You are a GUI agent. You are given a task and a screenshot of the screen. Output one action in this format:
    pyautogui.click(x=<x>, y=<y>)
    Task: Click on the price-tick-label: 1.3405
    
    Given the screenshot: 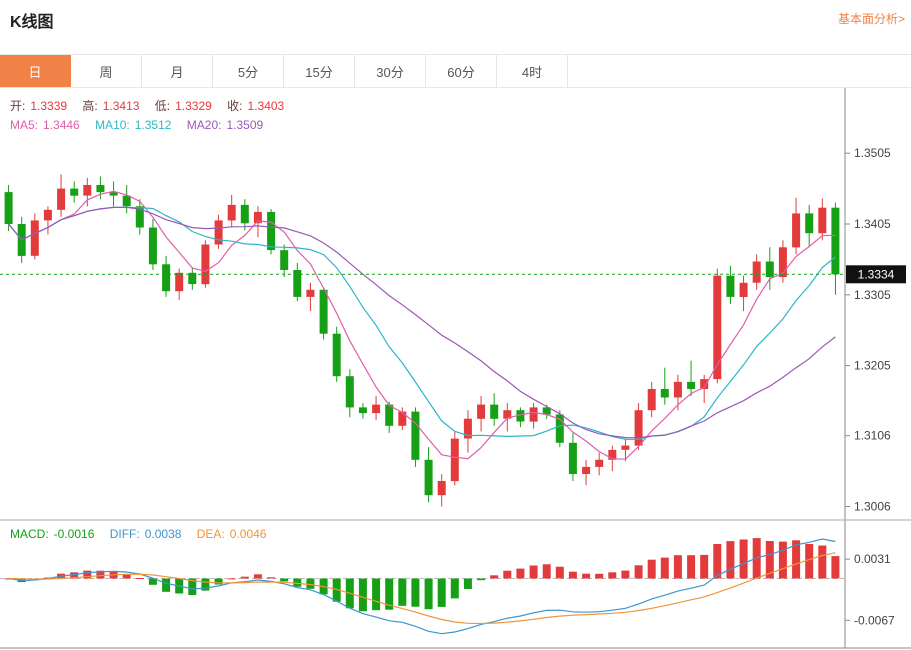 What is the action you would take?
    pyautogui.click(x=872, y=224)
    